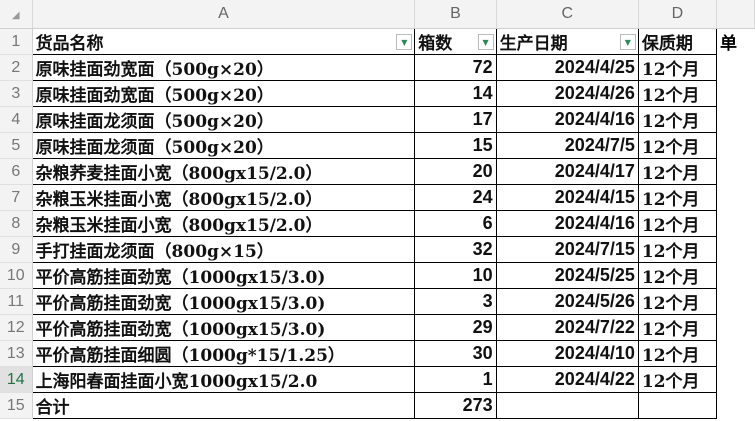 The image size is (755, 421). What do you see at coordinates (567, 171) in the screenshot?
I see `cell-date: 2024/4/17` at bounding box center [567, 171].